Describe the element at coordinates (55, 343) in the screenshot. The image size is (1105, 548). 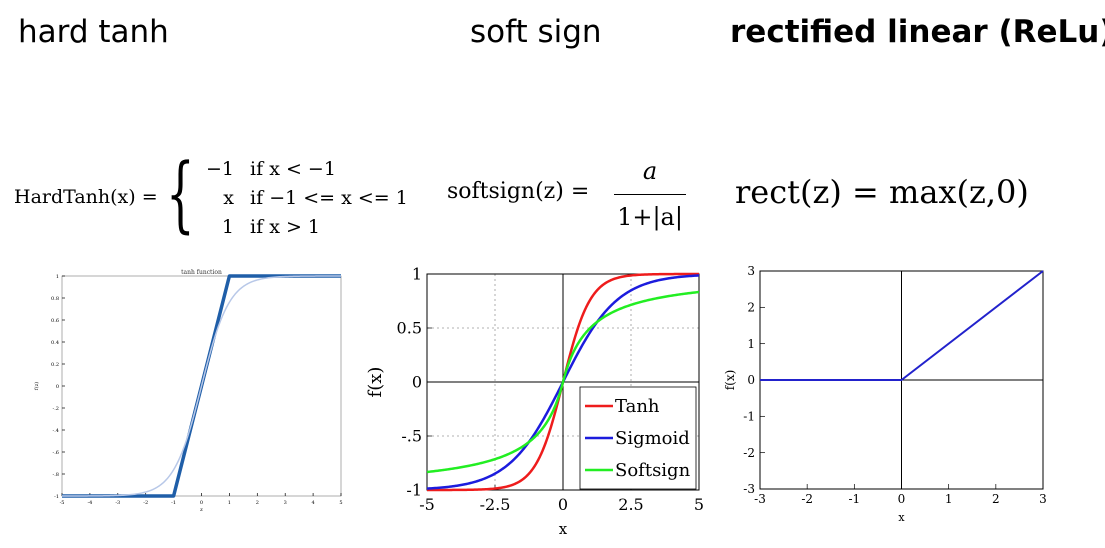
I see `y-tick-label: 0.4` at that location.